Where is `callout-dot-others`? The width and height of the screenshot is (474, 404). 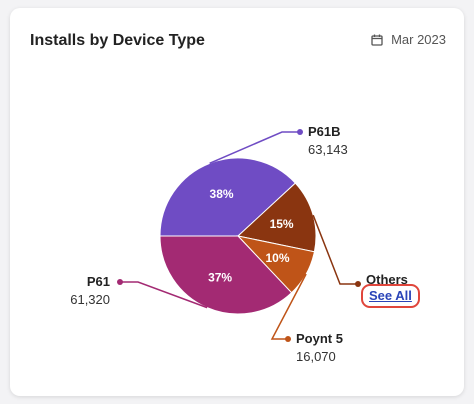
callout-dot-others is located at coordinates (358, 284).